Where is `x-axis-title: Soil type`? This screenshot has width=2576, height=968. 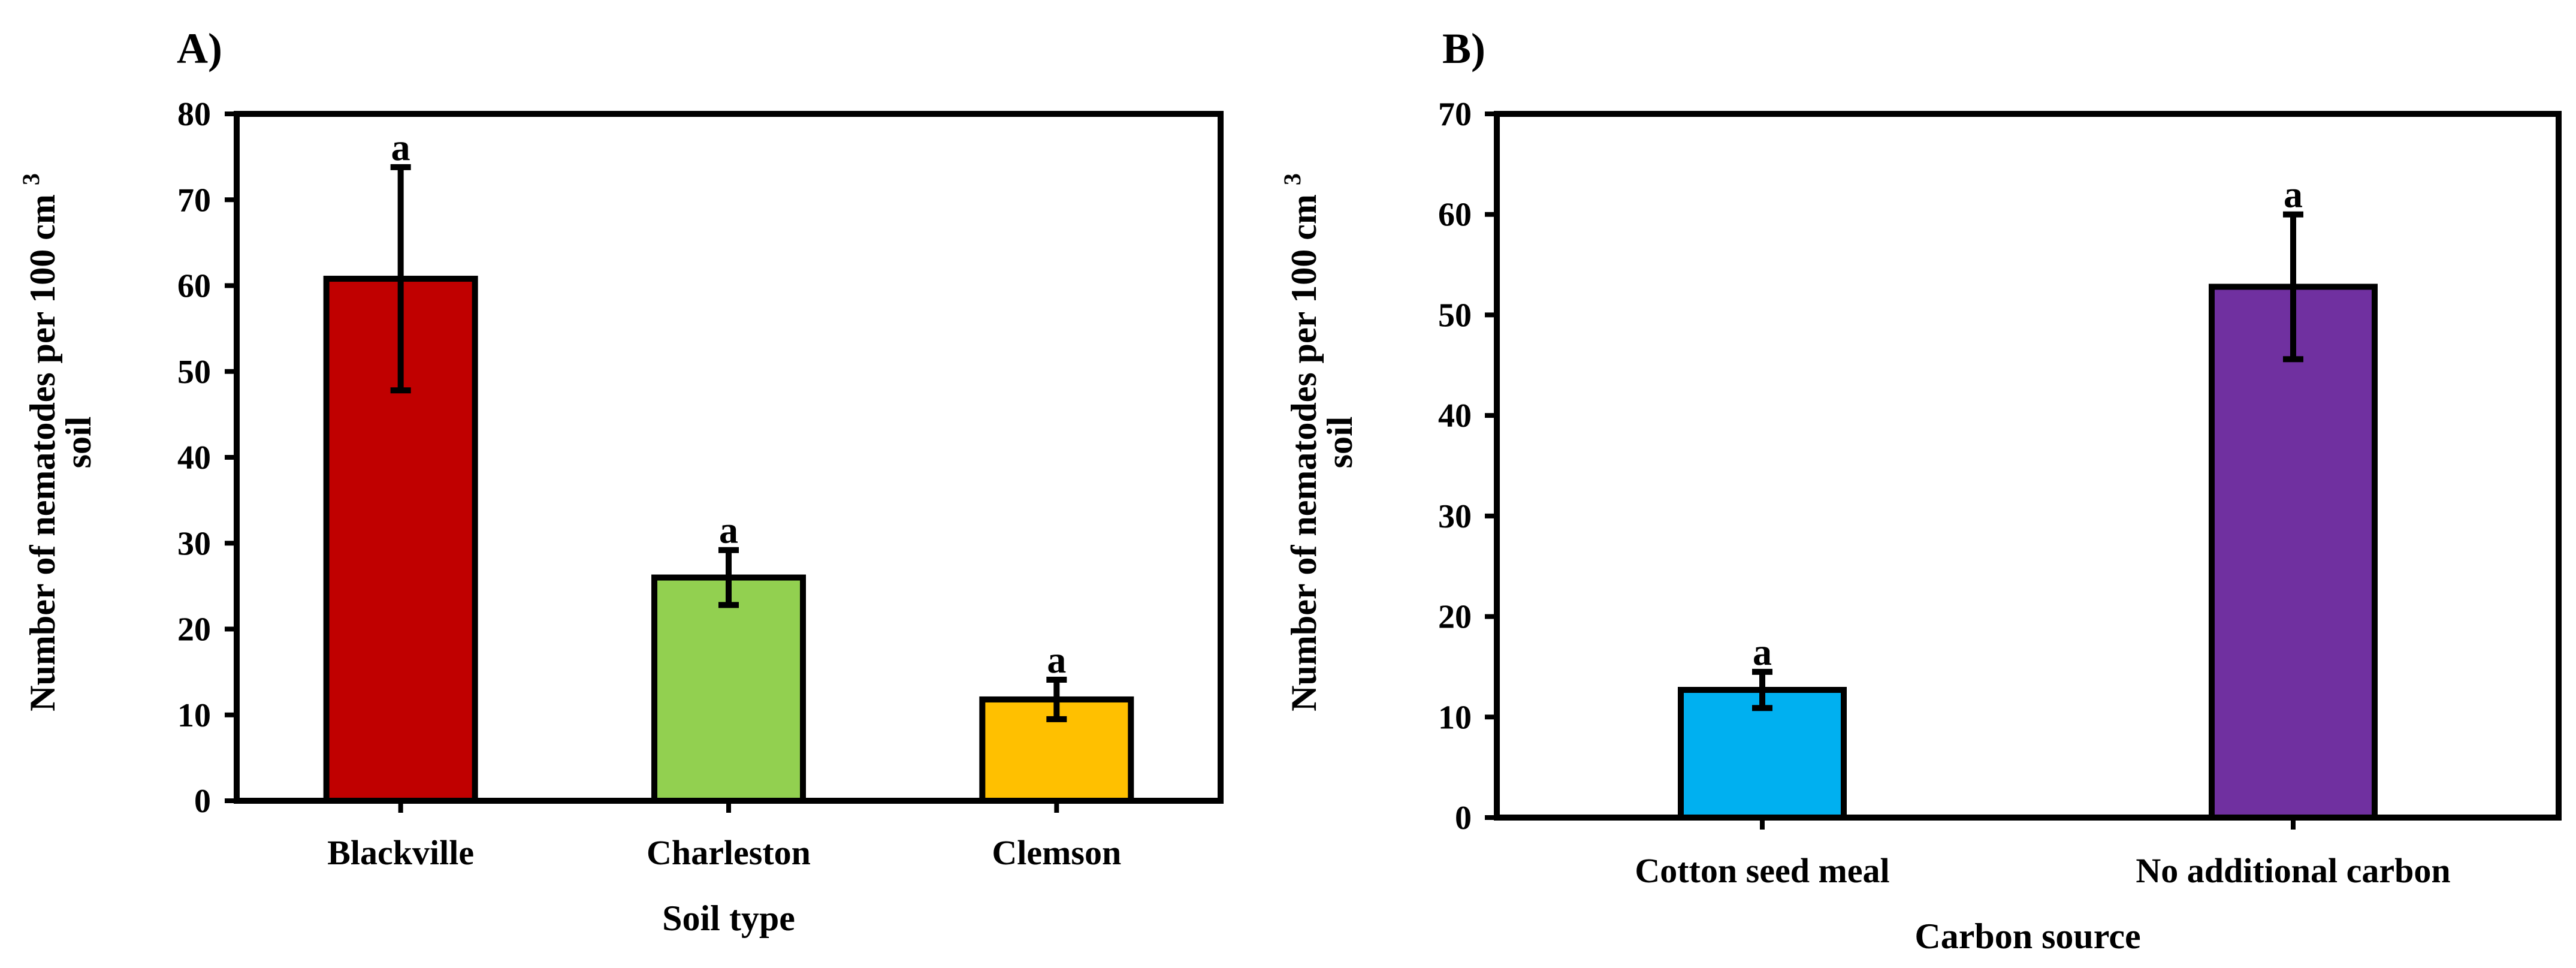
x-axis-title: Soil type is located at coordinates (729, 918).